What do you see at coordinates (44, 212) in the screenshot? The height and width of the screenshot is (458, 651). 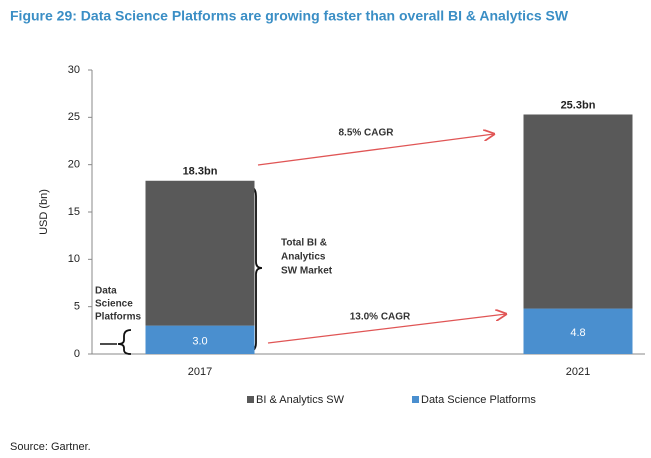 I see `y-axis-label: USD (bn)` at bounding box center [44, 212].